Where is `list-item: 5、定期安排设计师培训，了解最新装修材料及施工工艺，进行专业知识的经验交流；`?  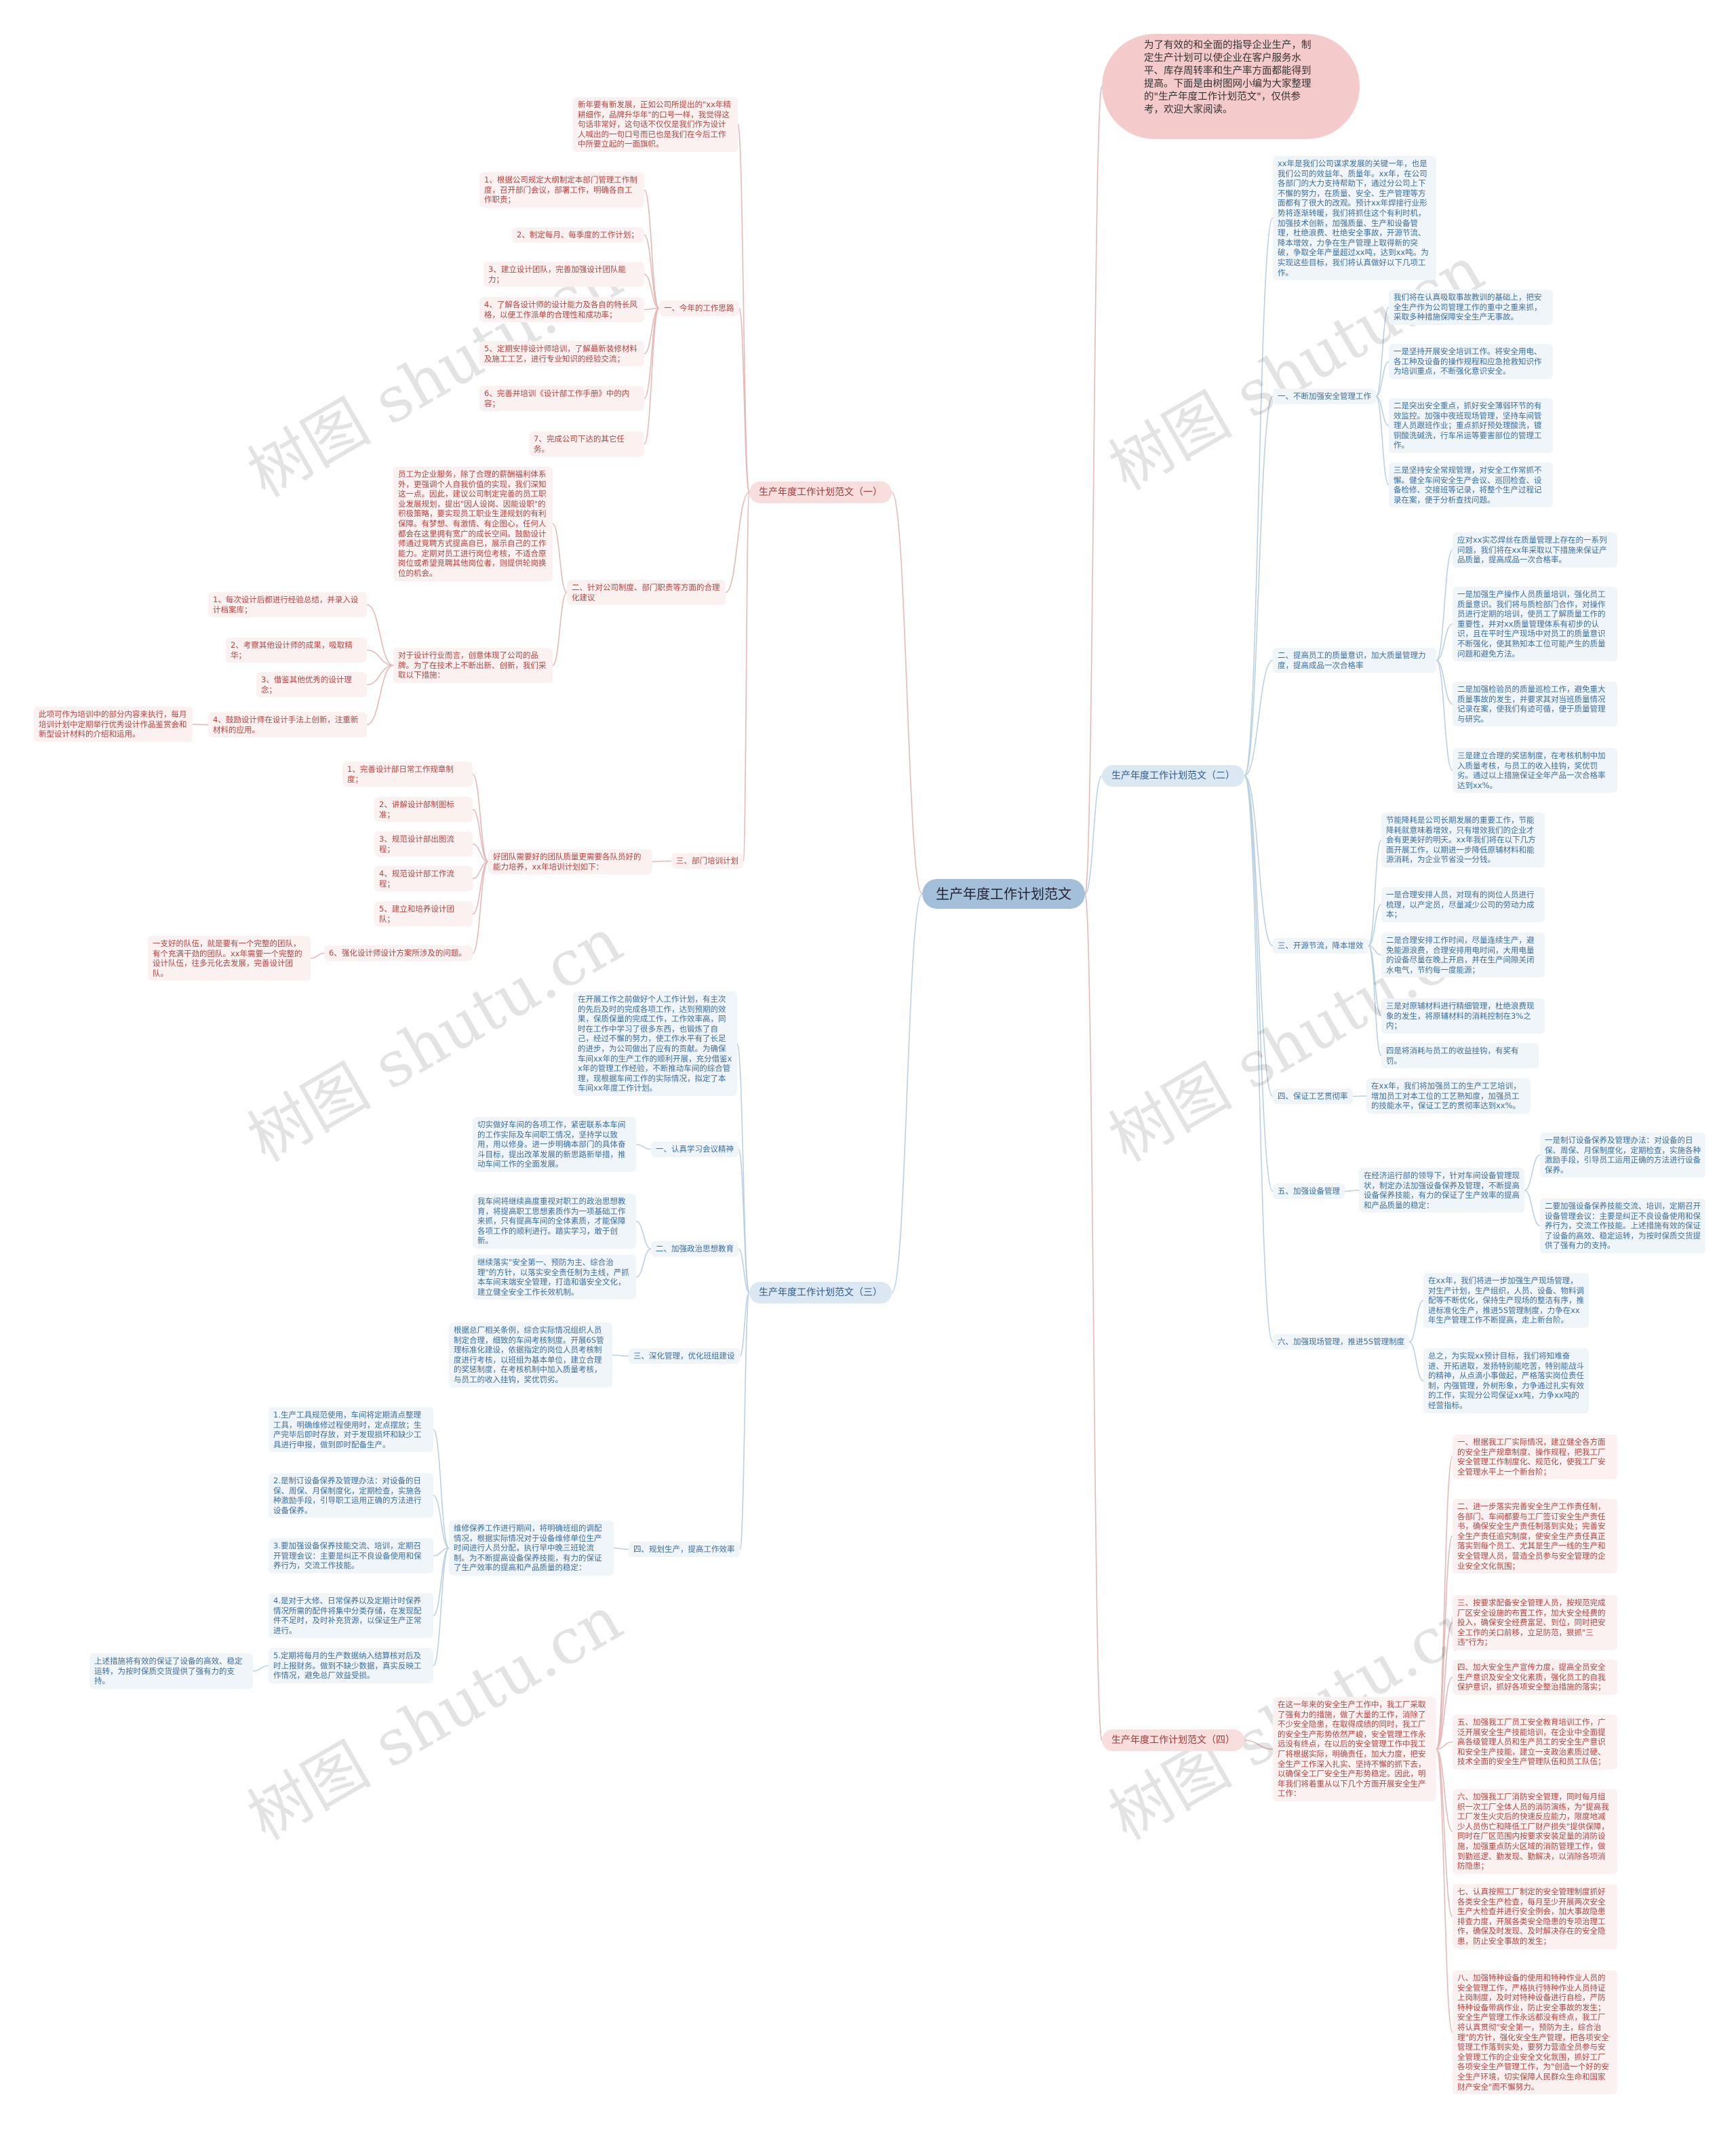
list-item: 5、定期安排设计师培训，了解最新装修材料及施工工艺，进行专业知识的经验交流； is located at coordinates (561, 354).